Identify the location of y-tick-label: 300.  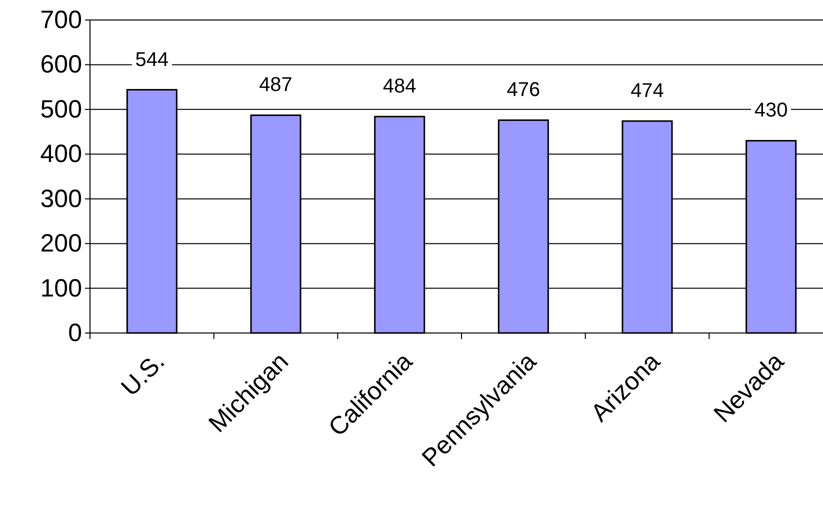
(61, 198).